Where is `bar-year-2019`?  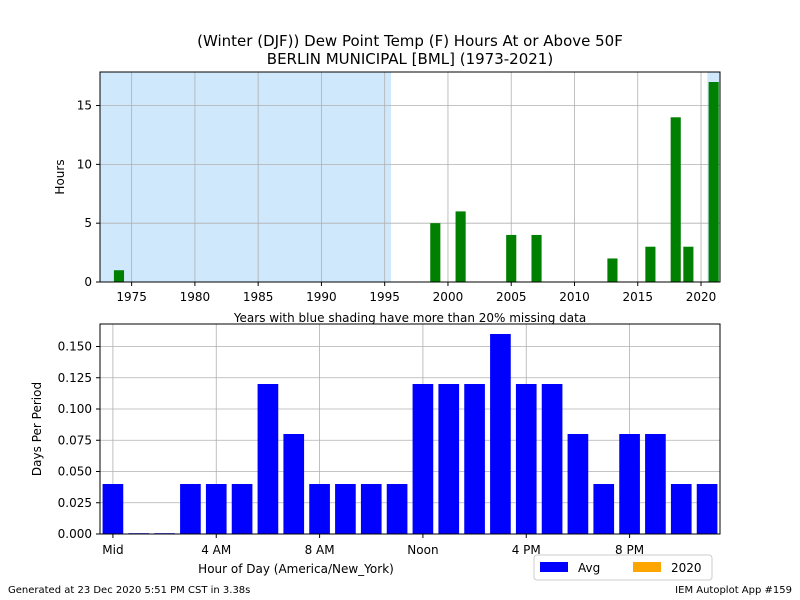
bar-year-2019 is located at coordinates (688, 264).